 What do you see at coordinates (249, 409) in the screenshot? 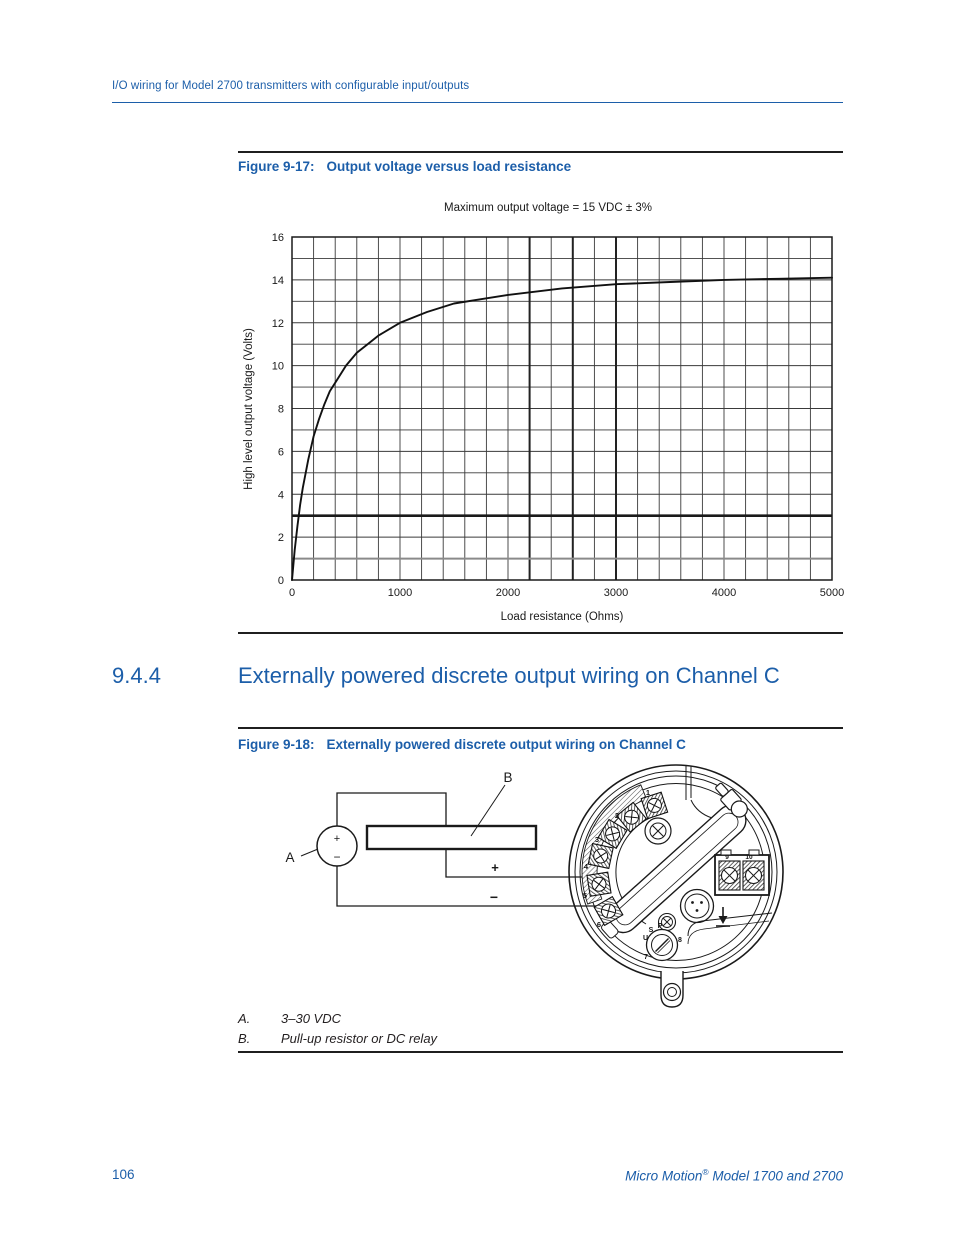
I see `y-axis-label: High level output voltage (Volts)` at bounding box center [249, 409].